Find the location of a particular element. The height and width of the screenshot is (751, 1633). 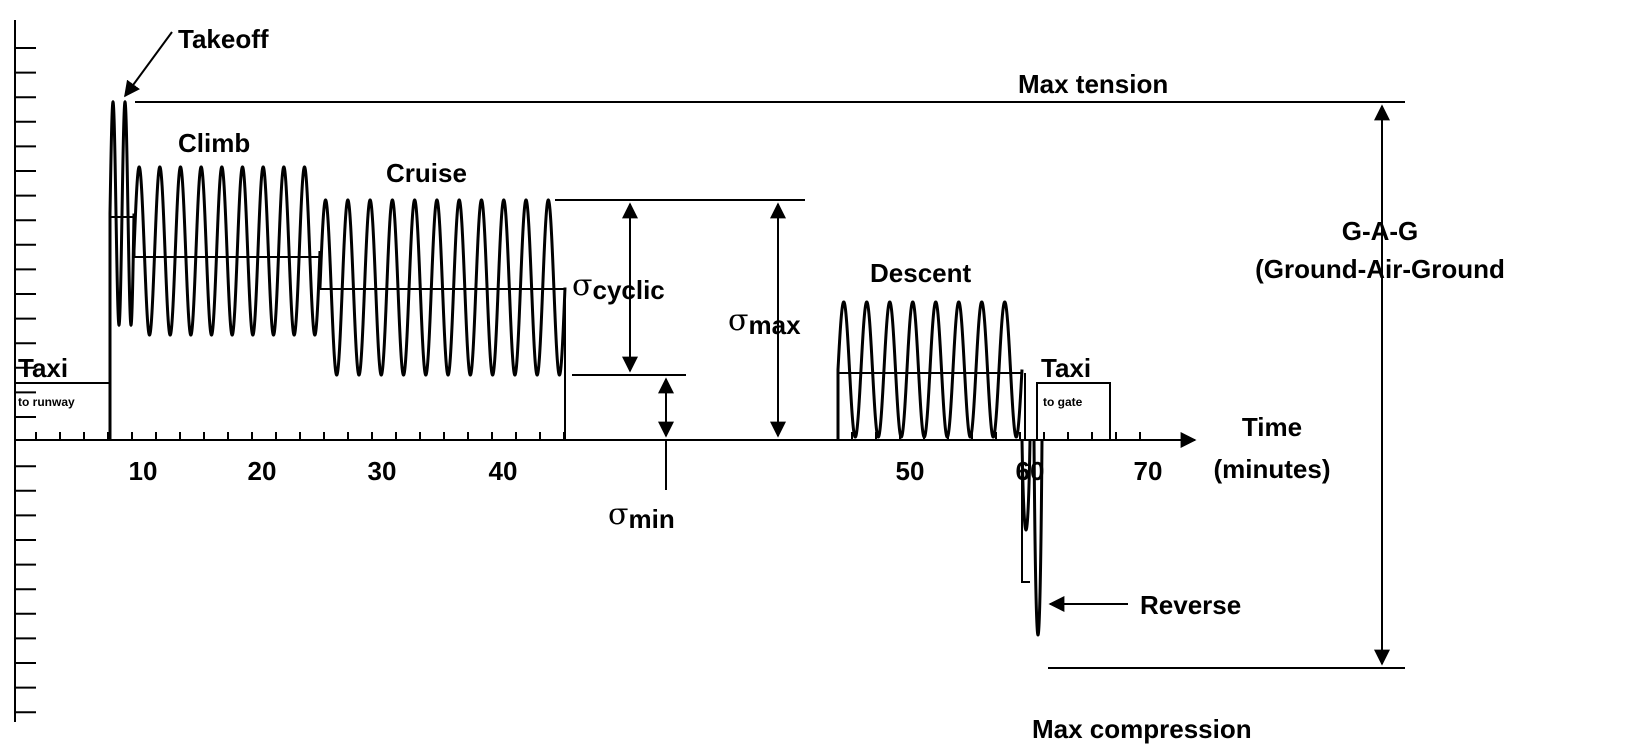

reverse-pulse is located at coordinates (1032, 538).